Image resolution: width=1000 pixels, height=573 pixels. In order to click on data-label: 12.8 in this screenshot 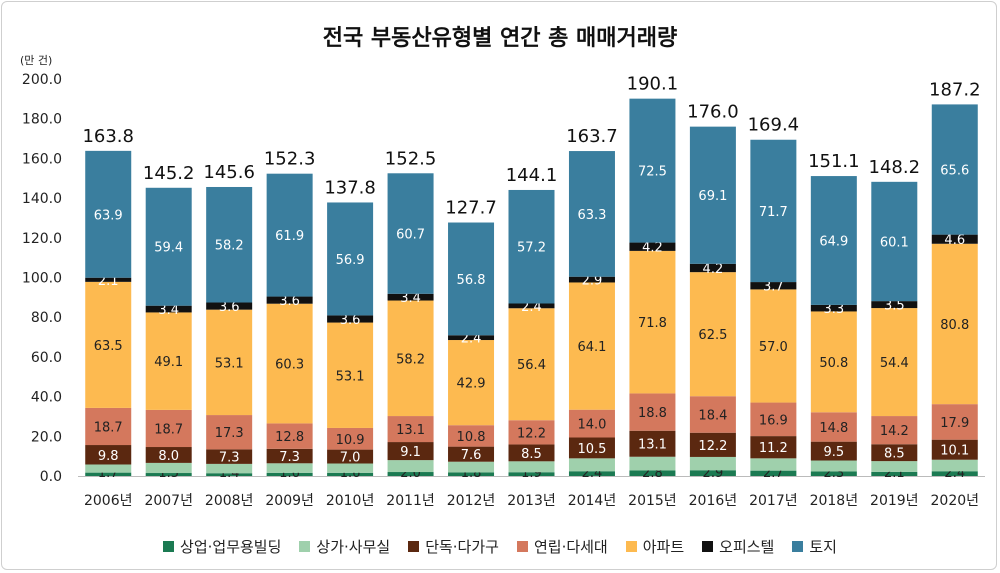, I will do `click(289, 437)`.